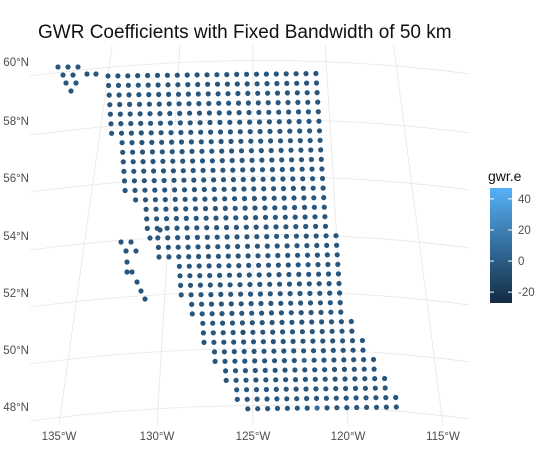  What do you see at coordinates (524, 200) in the screenshot?
I see `legend-label: 40` at bounding box center [524, 200].